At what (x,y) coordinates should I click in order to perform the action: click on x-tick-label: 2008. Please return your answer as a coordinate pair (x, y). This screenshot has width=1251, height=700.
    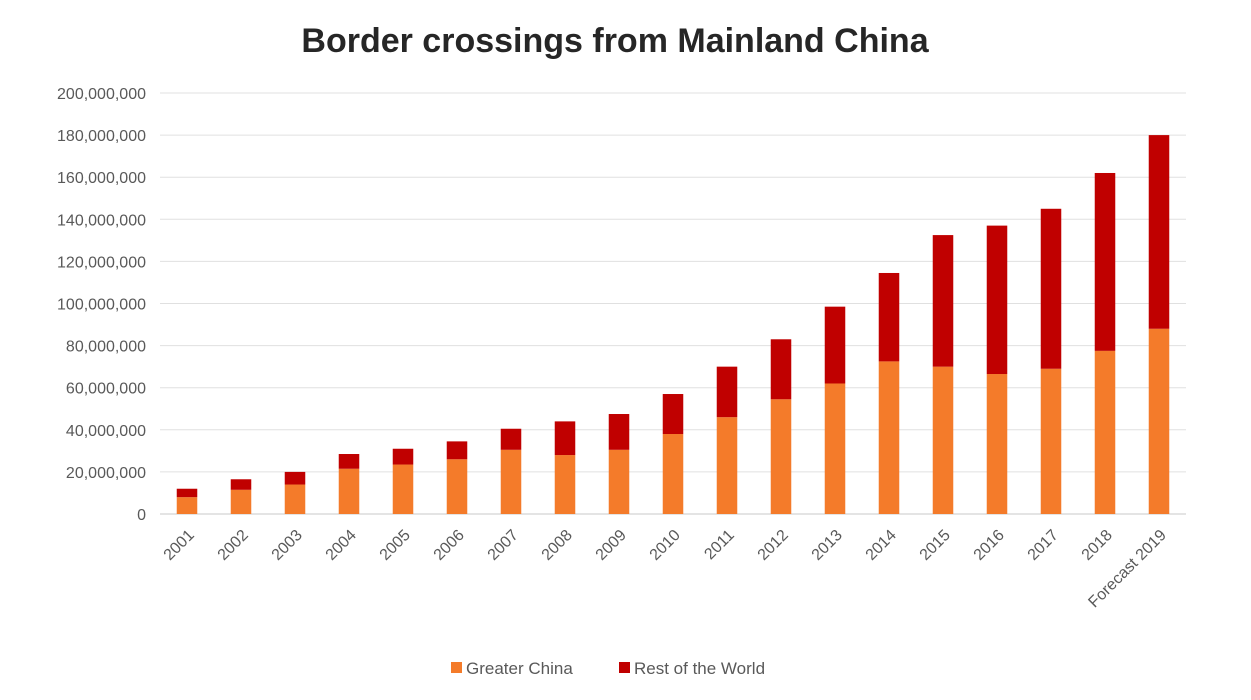
    Looking at the image, I should click on (557, 545).